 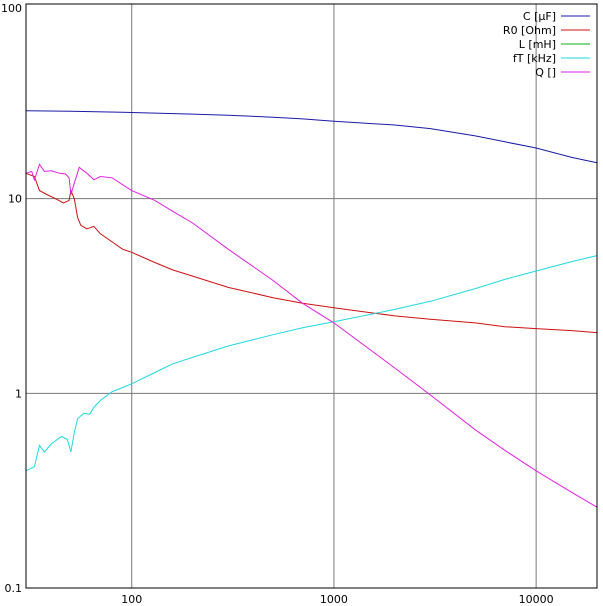 I want to click on legend: C [µF]R0 [Ohm]L [mH]fT [kHz]Q [], so click(x=546, y=44).